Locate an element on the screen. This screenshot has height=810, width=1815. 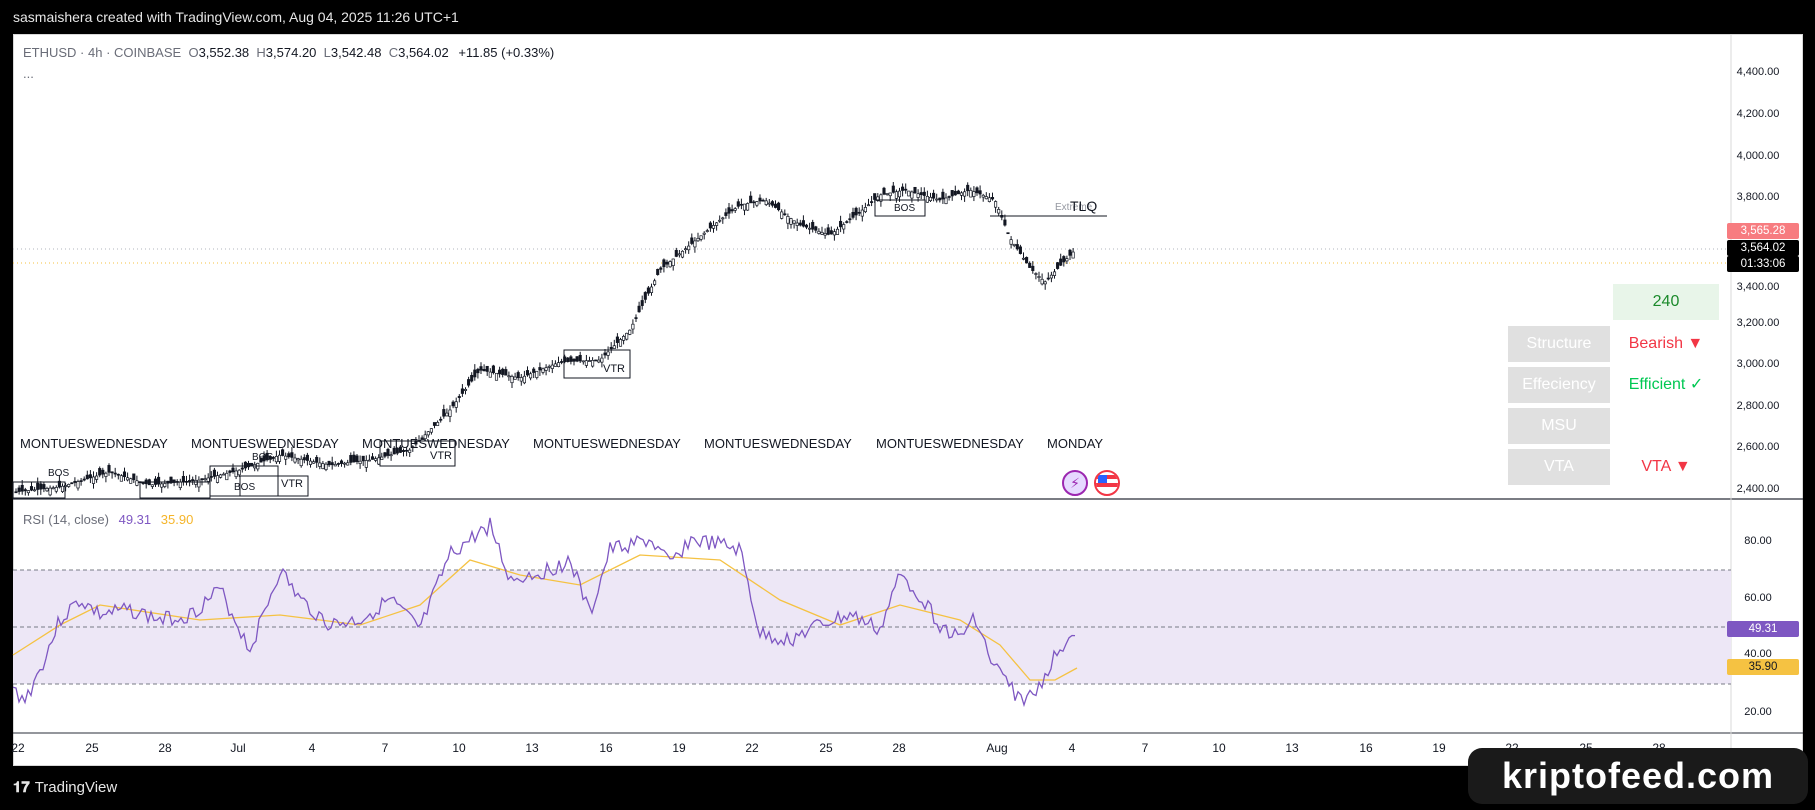
high-value: 3,574.20 is located at coordinates (291, 52).